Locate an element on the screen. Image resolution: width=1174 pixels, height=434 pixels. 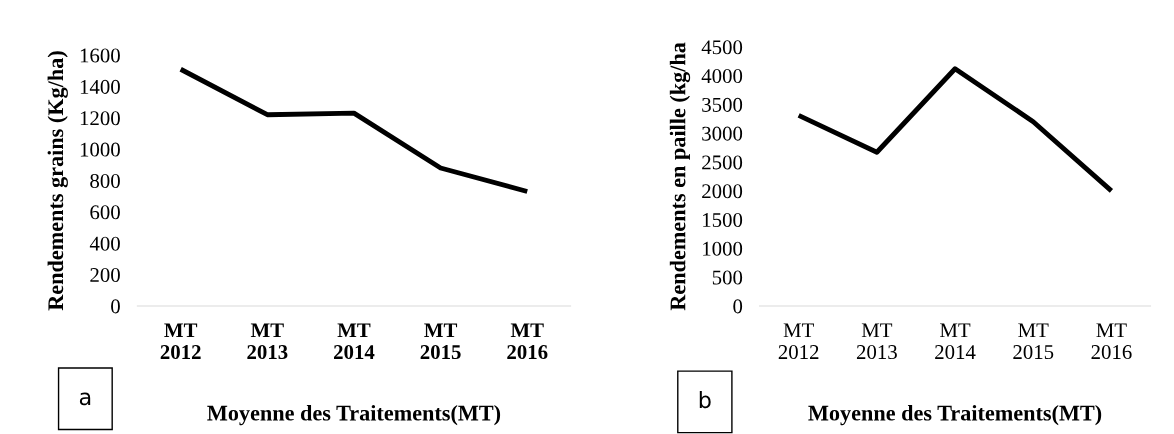
y-tick-label: 1200 is located at coordinates (100, 118).